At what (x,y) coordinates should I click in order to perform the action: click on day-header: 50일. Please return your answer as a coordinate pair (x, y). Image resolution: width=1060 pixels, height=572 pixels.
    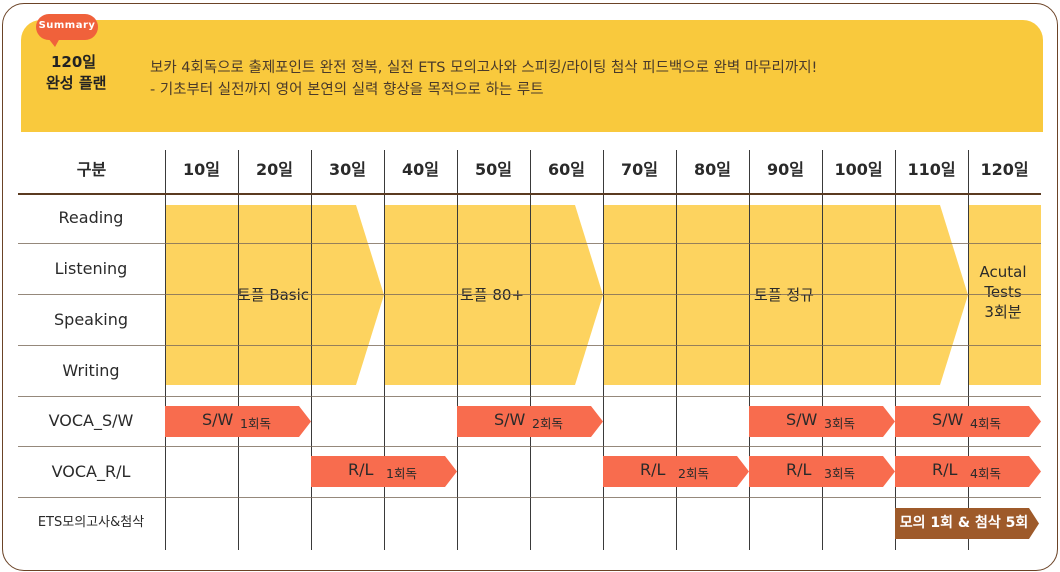
    Looking at the image, I should click on (493, 169).